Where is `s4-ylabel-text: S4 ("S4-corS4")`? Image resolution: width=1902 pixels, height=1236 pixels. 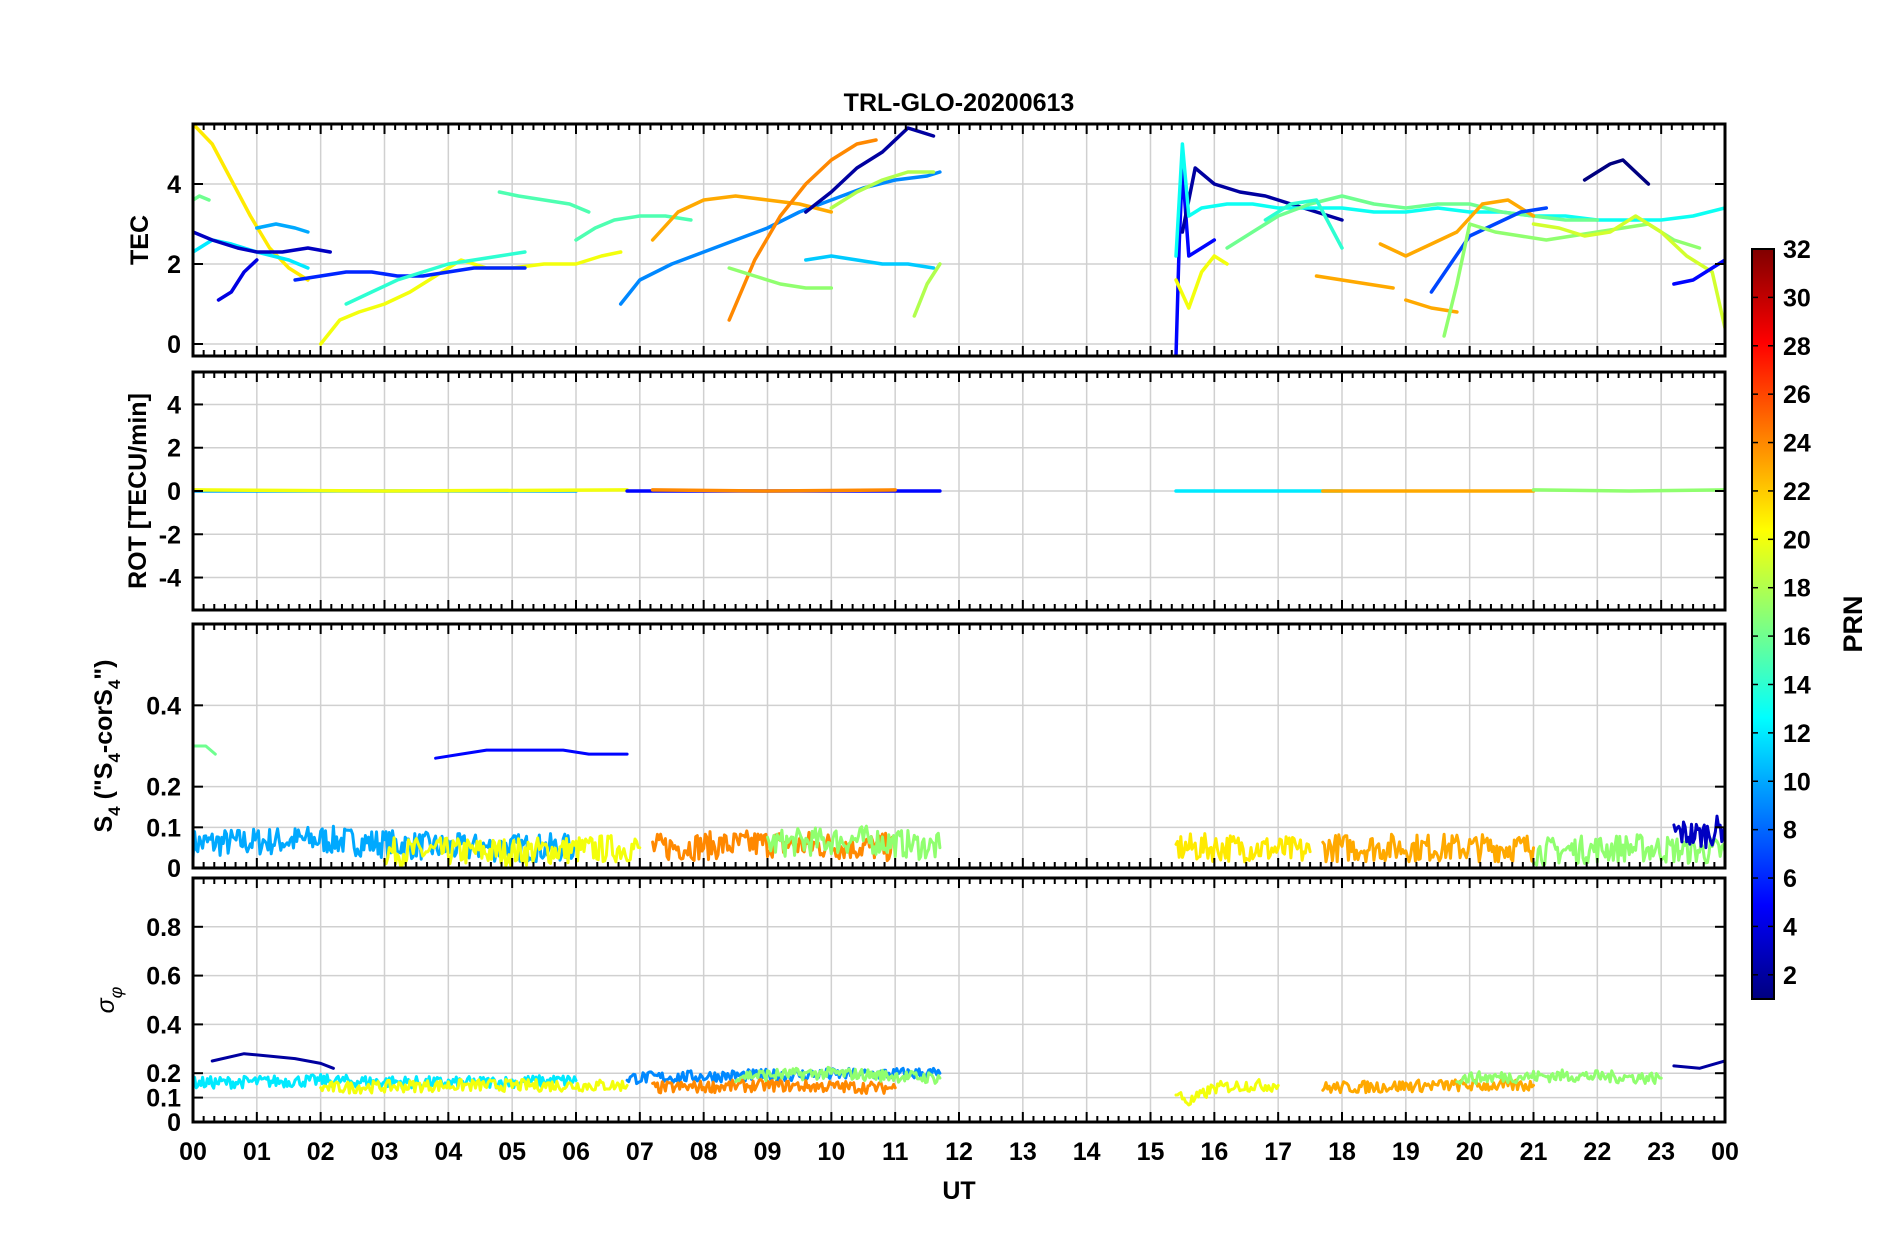 s4-ylabel-text: S4 ("S4-corS4") is located at coordinates (107, 746).